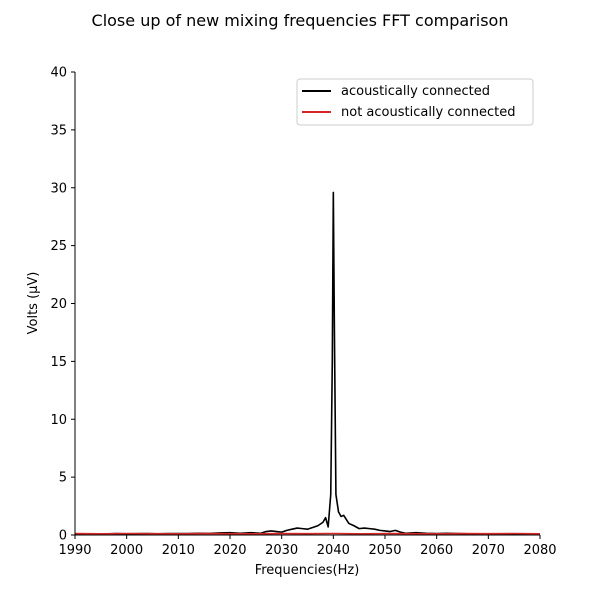 This screenshot has height=600, width=600. Describe the element at coordinates (126, 550) in the screenshot. I see `x-tick-label: 2000` at that location.